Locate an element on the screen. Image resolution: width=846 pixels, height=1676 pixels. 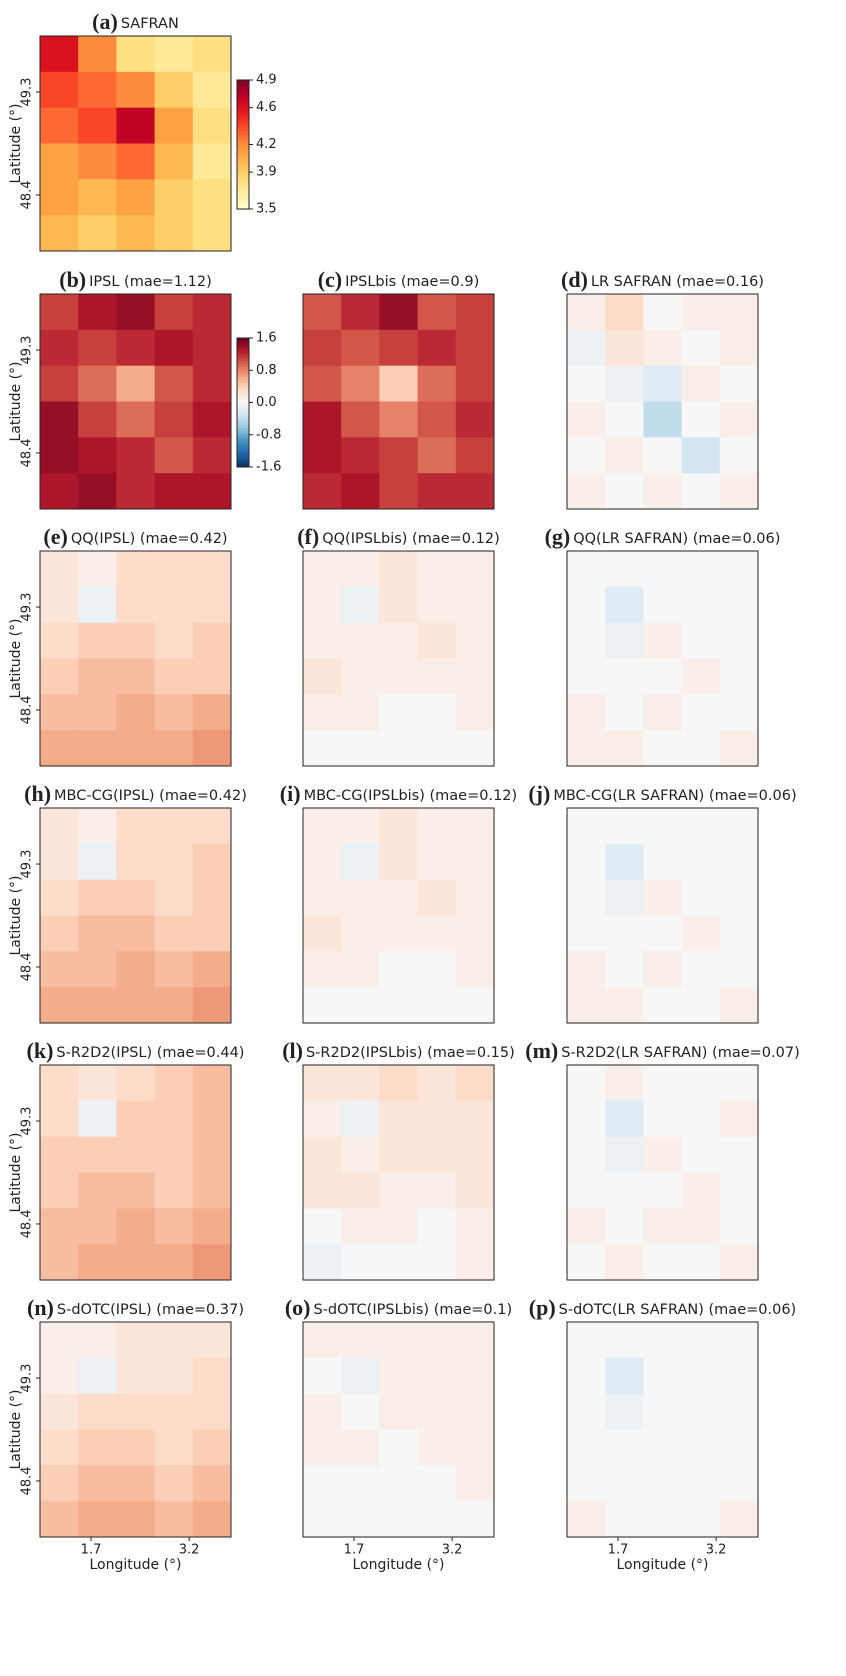
y-tick-label: 49.3 is located at coordinates (27, 1121).